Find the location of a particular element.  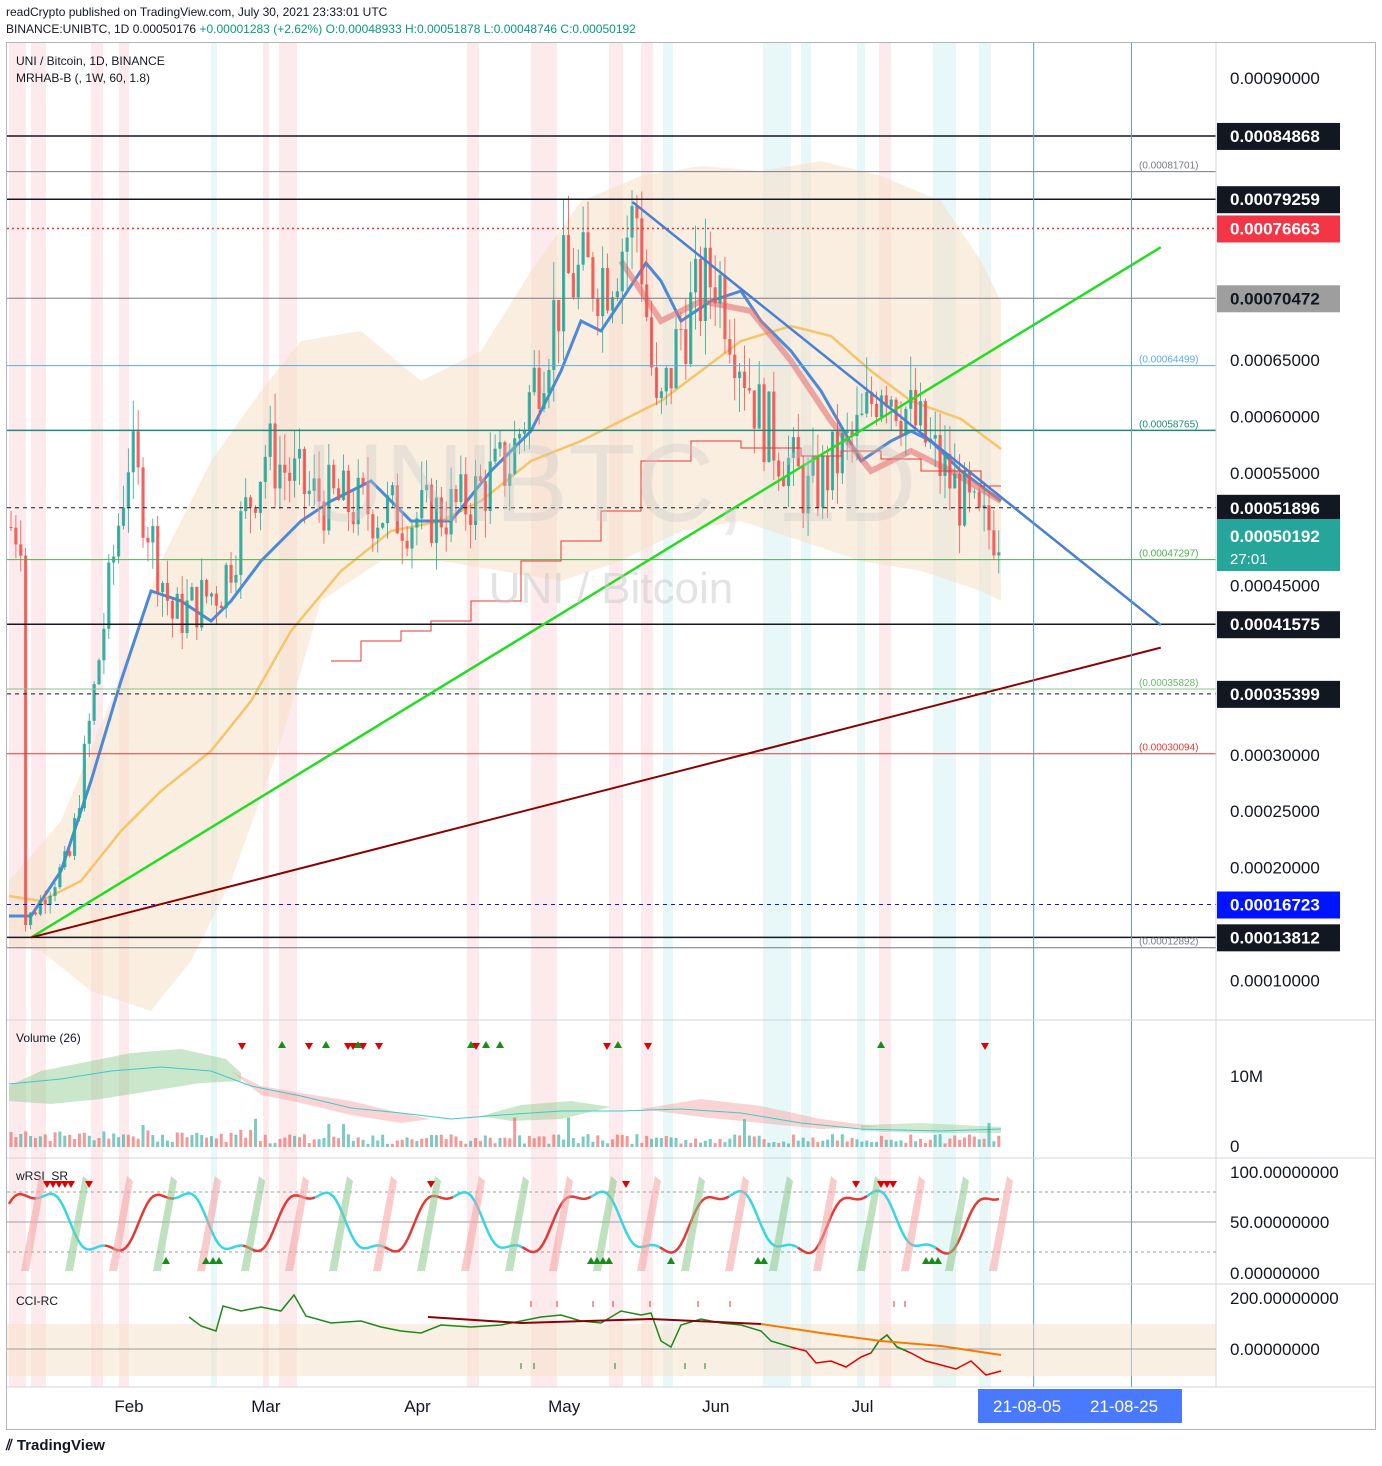

price-axis-label: 0.00030000 is located at coordinates (1275, 755).